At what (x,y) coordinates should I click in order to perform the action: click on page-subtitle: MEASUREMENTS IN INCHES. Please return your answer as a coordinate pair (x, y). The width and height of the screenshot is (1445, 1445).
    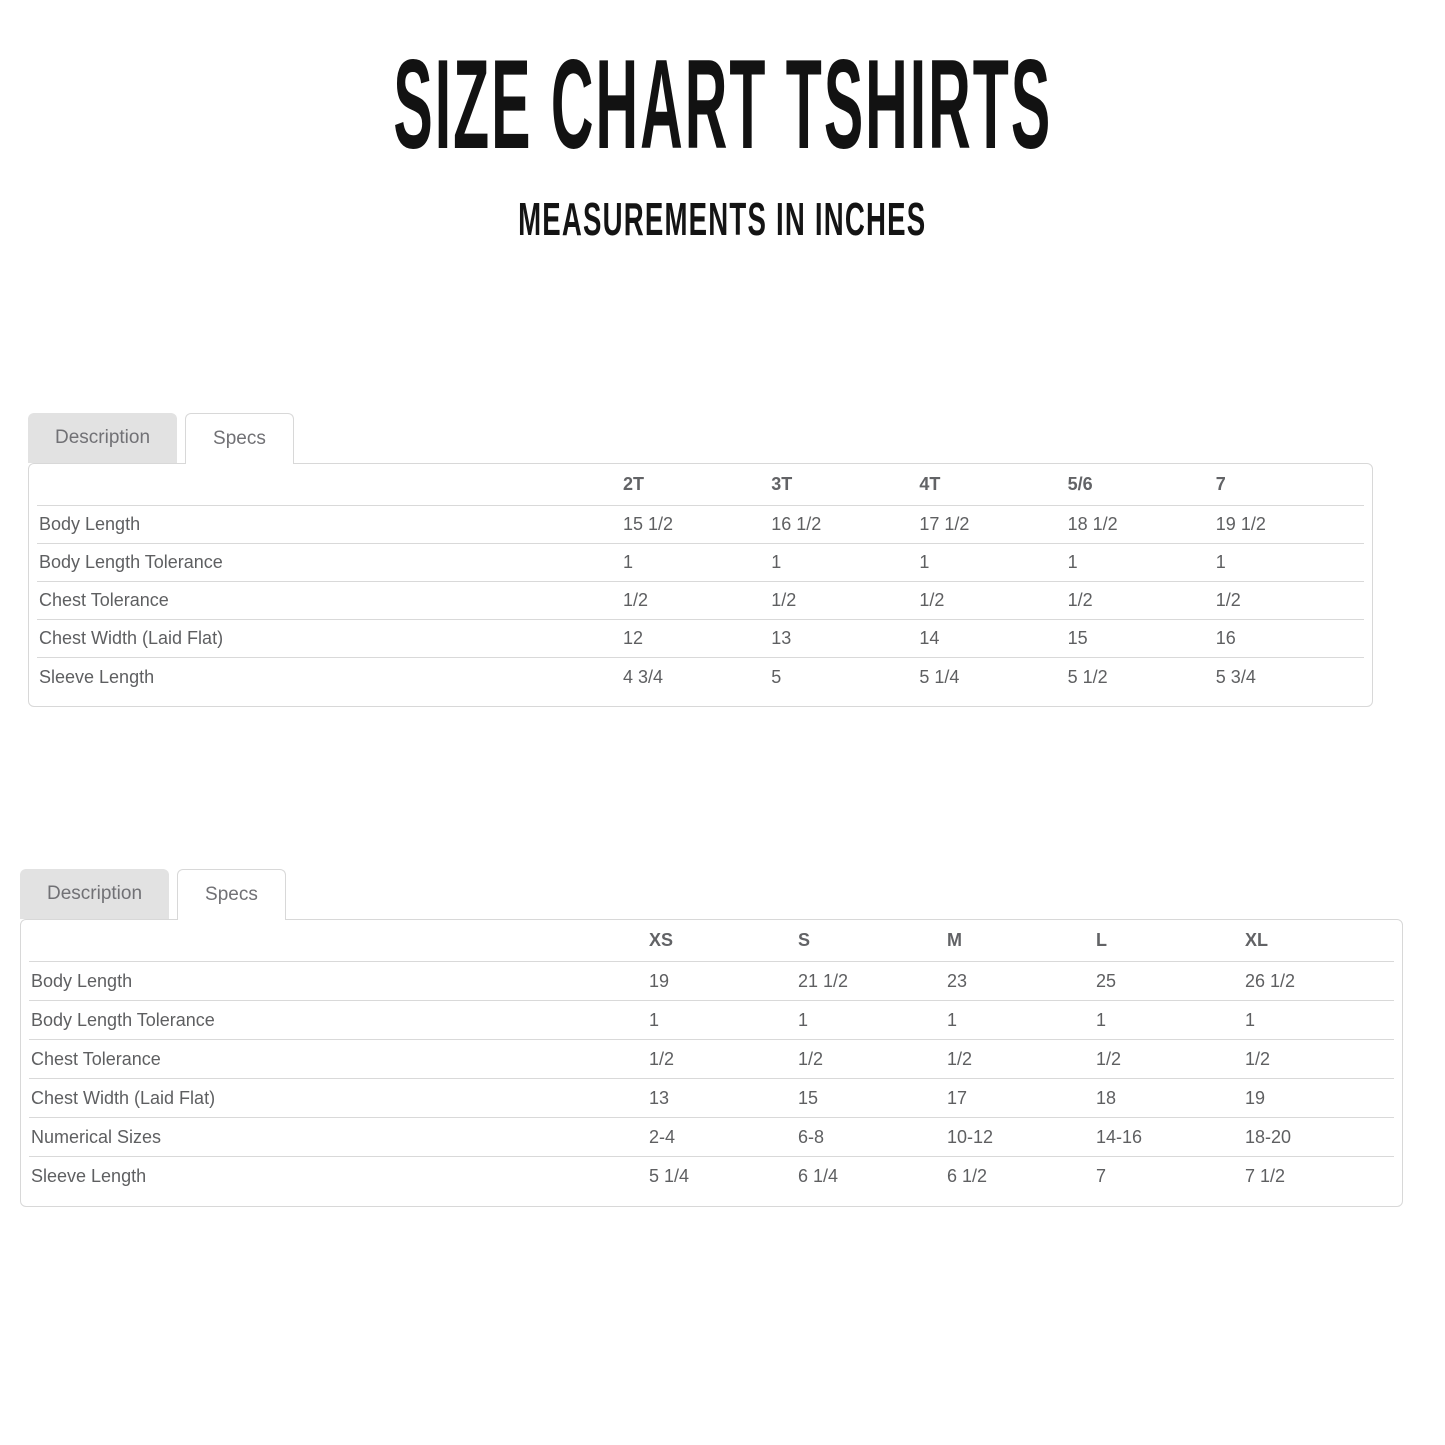
    Looking at the image, I should click on (722, 219).